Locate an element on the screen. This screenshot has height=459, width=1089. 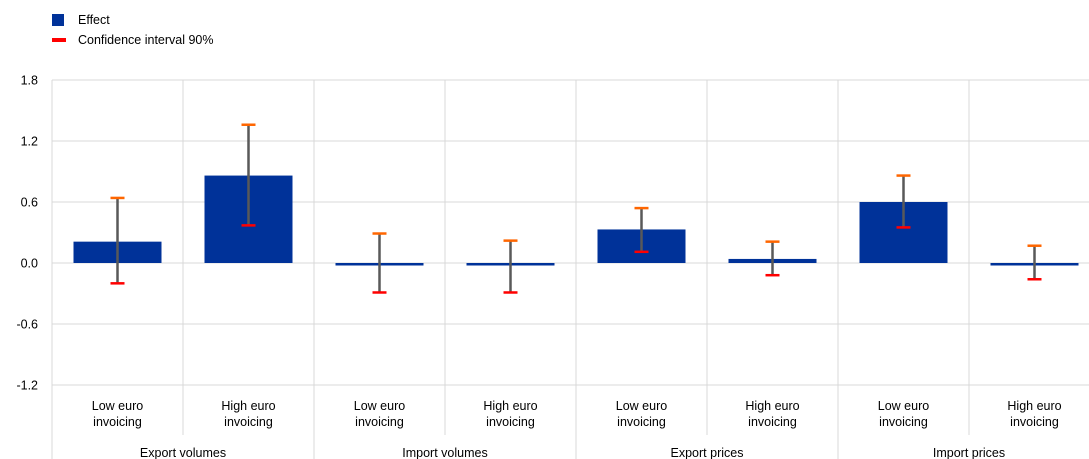
legend-effect-swatch is located at coordinates (58, 20).